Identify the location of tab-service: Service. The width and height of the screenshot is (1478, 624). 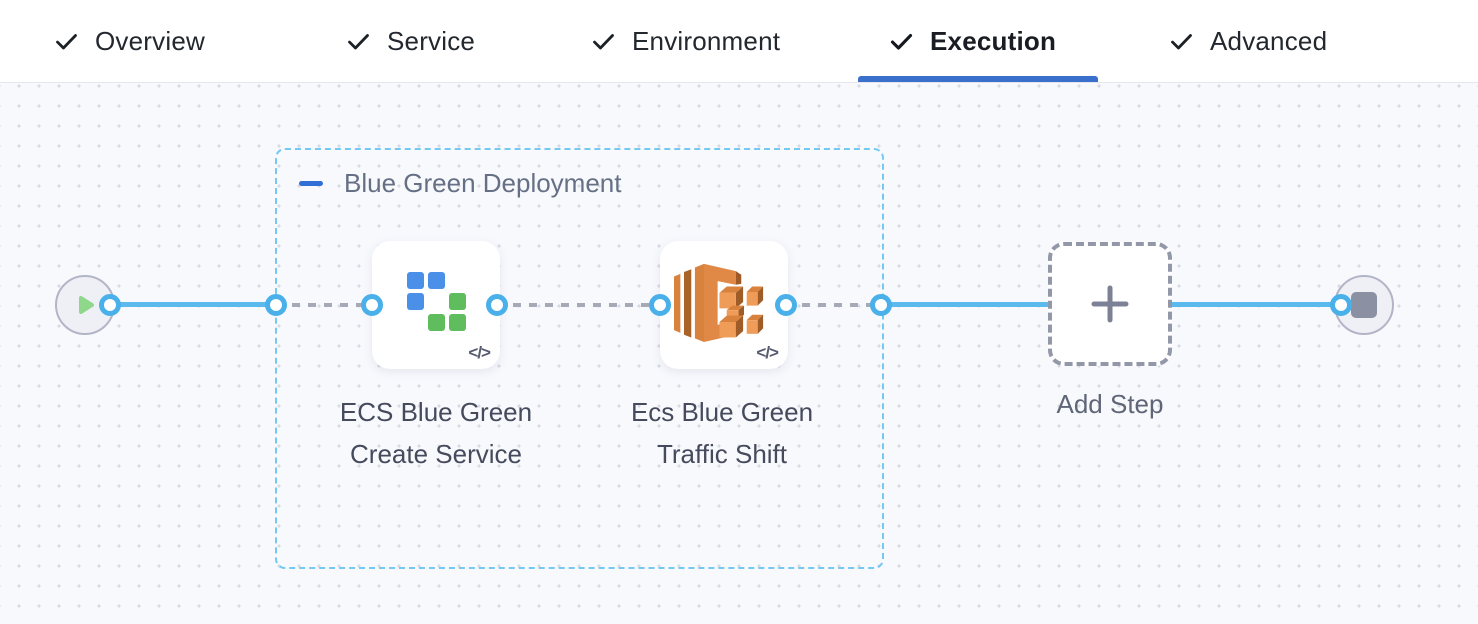
(410, 41).